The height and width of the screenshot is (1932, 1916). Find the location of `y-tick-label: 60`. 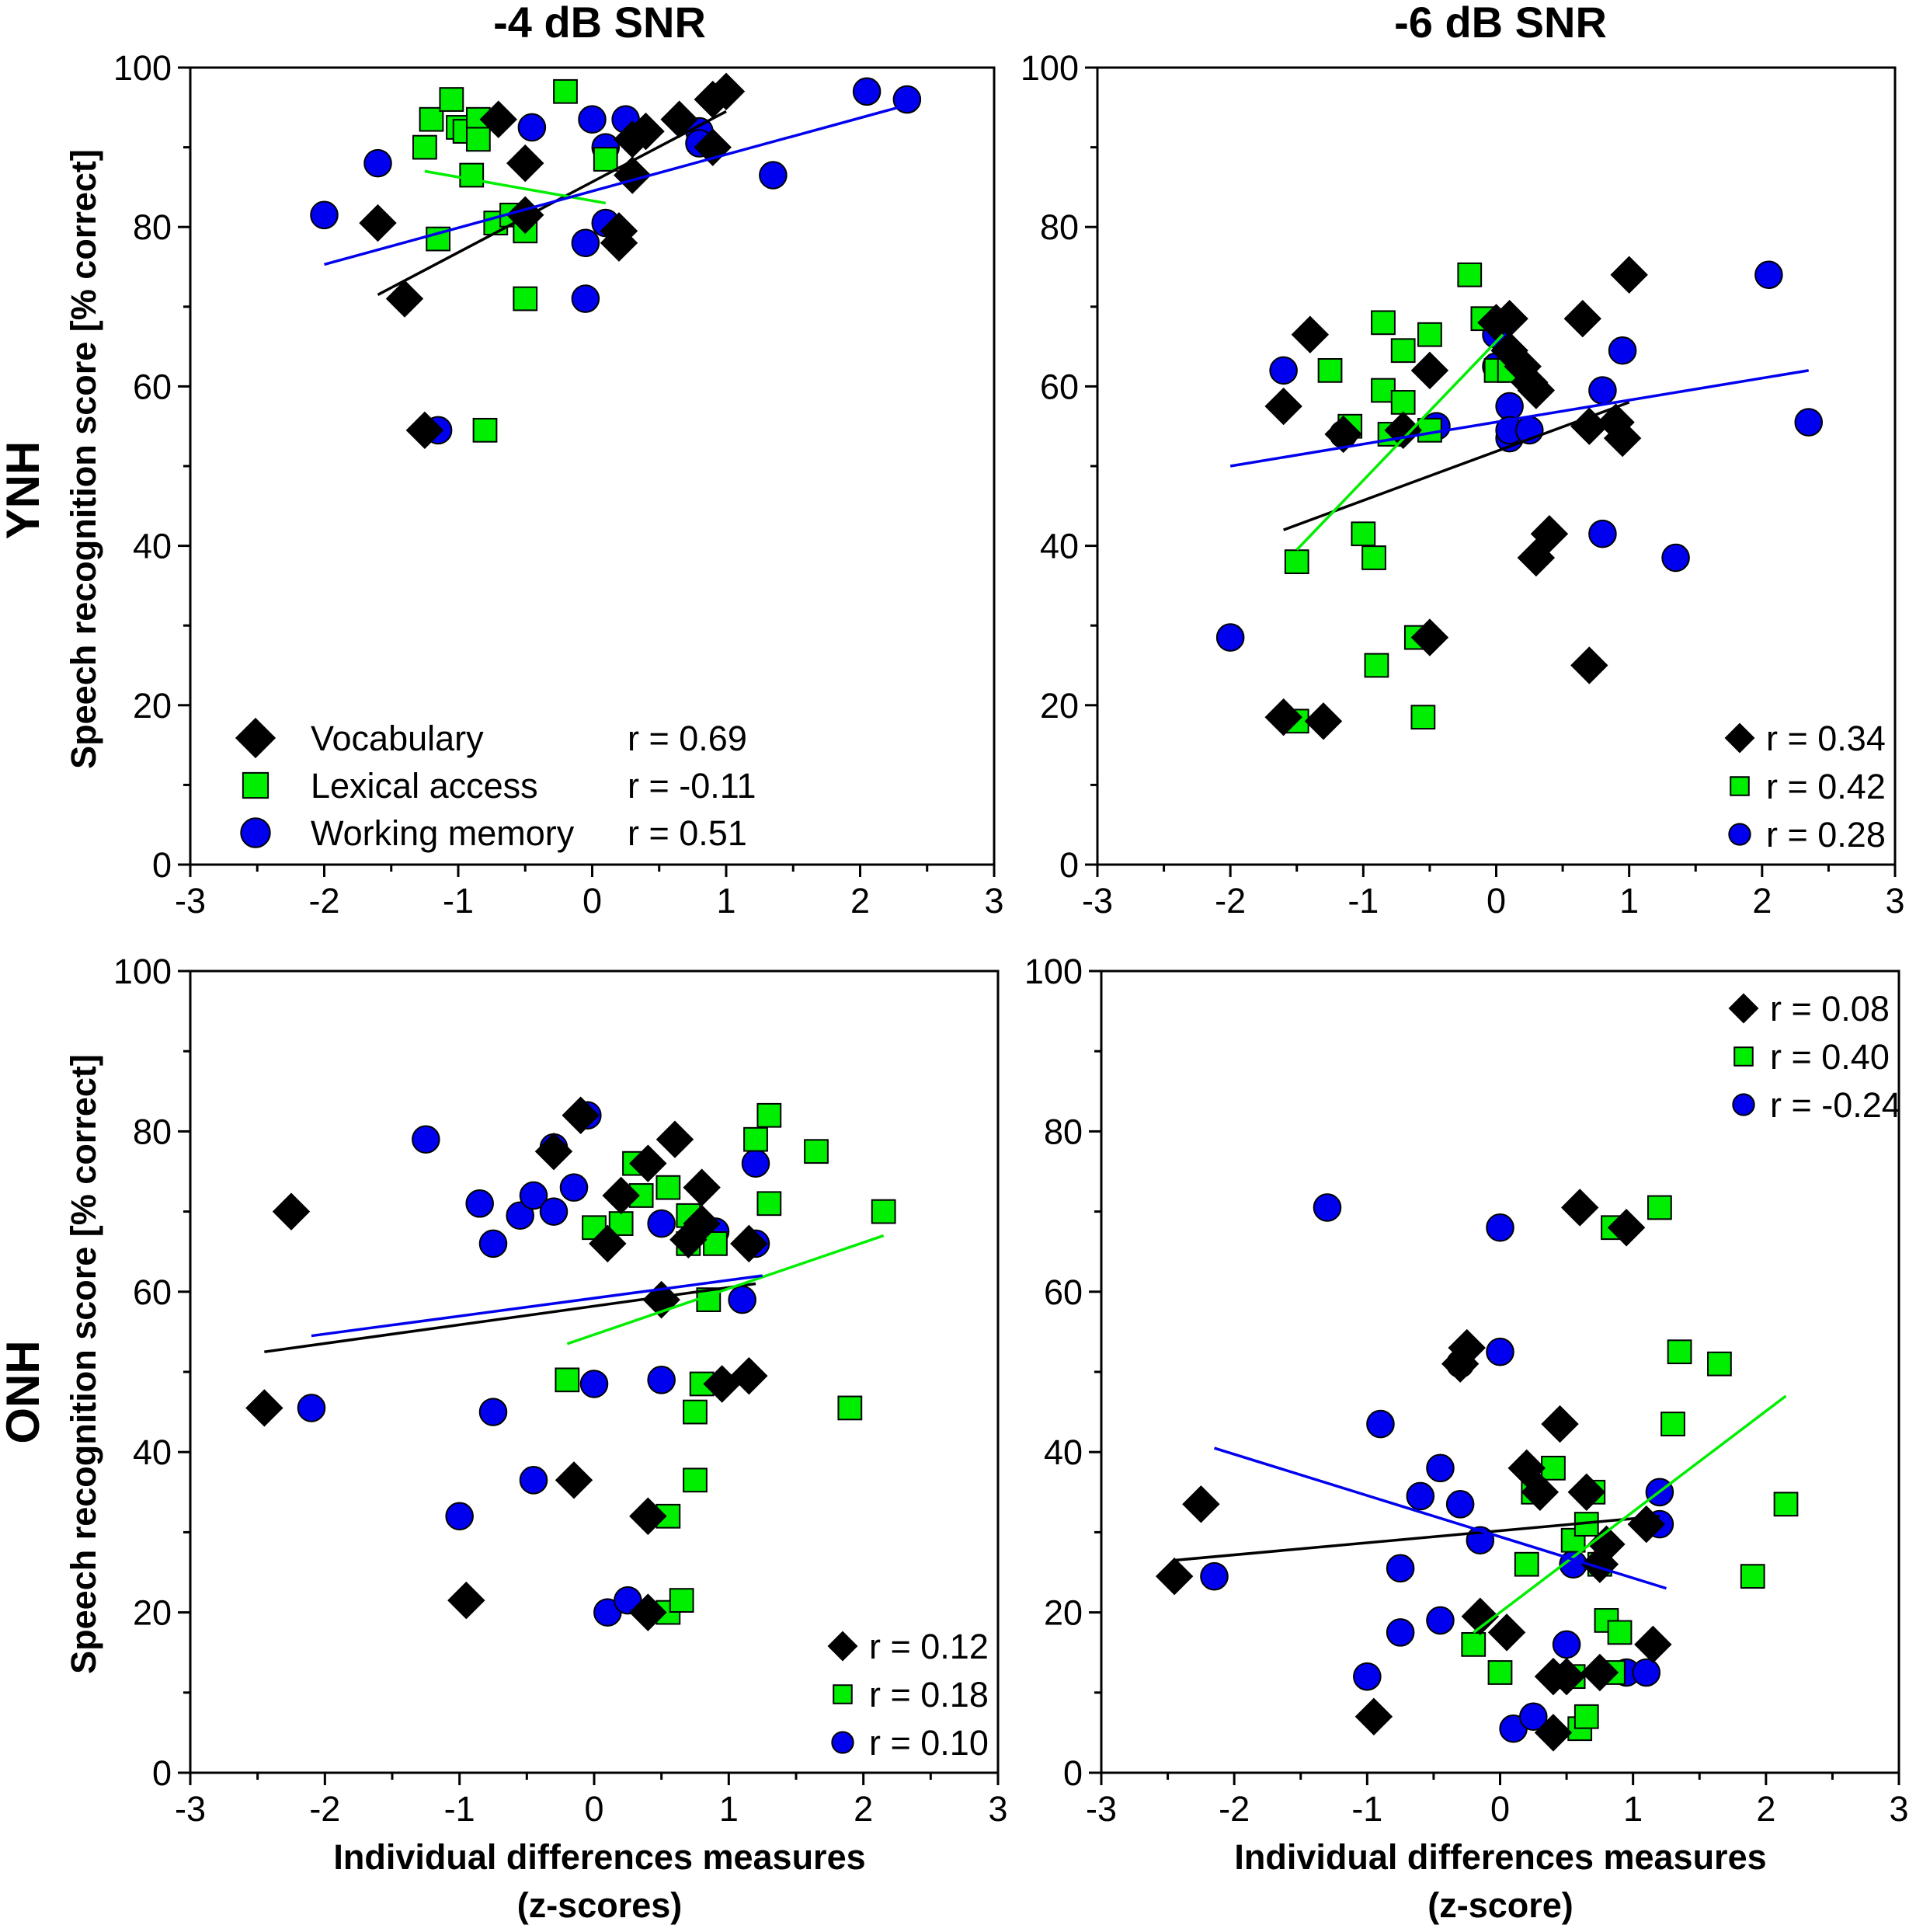

y-tick-label: 60 is located at coordinates (152, 1292).